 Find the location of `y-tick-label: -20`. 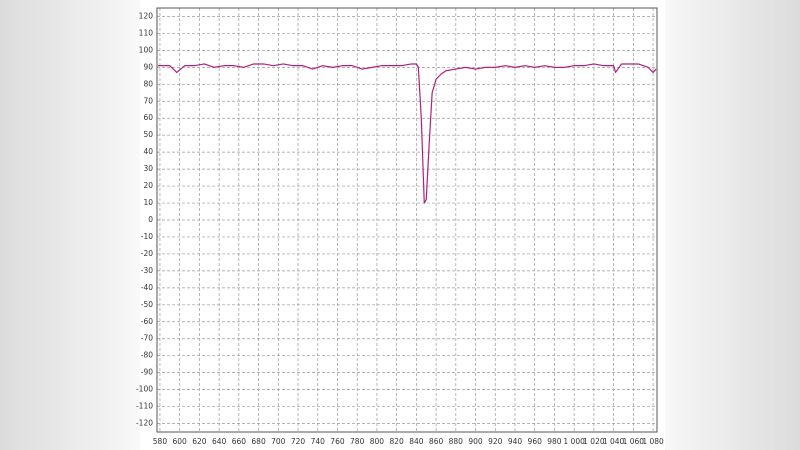

y-tick-label: -20 is located at coordinates (147, 253).